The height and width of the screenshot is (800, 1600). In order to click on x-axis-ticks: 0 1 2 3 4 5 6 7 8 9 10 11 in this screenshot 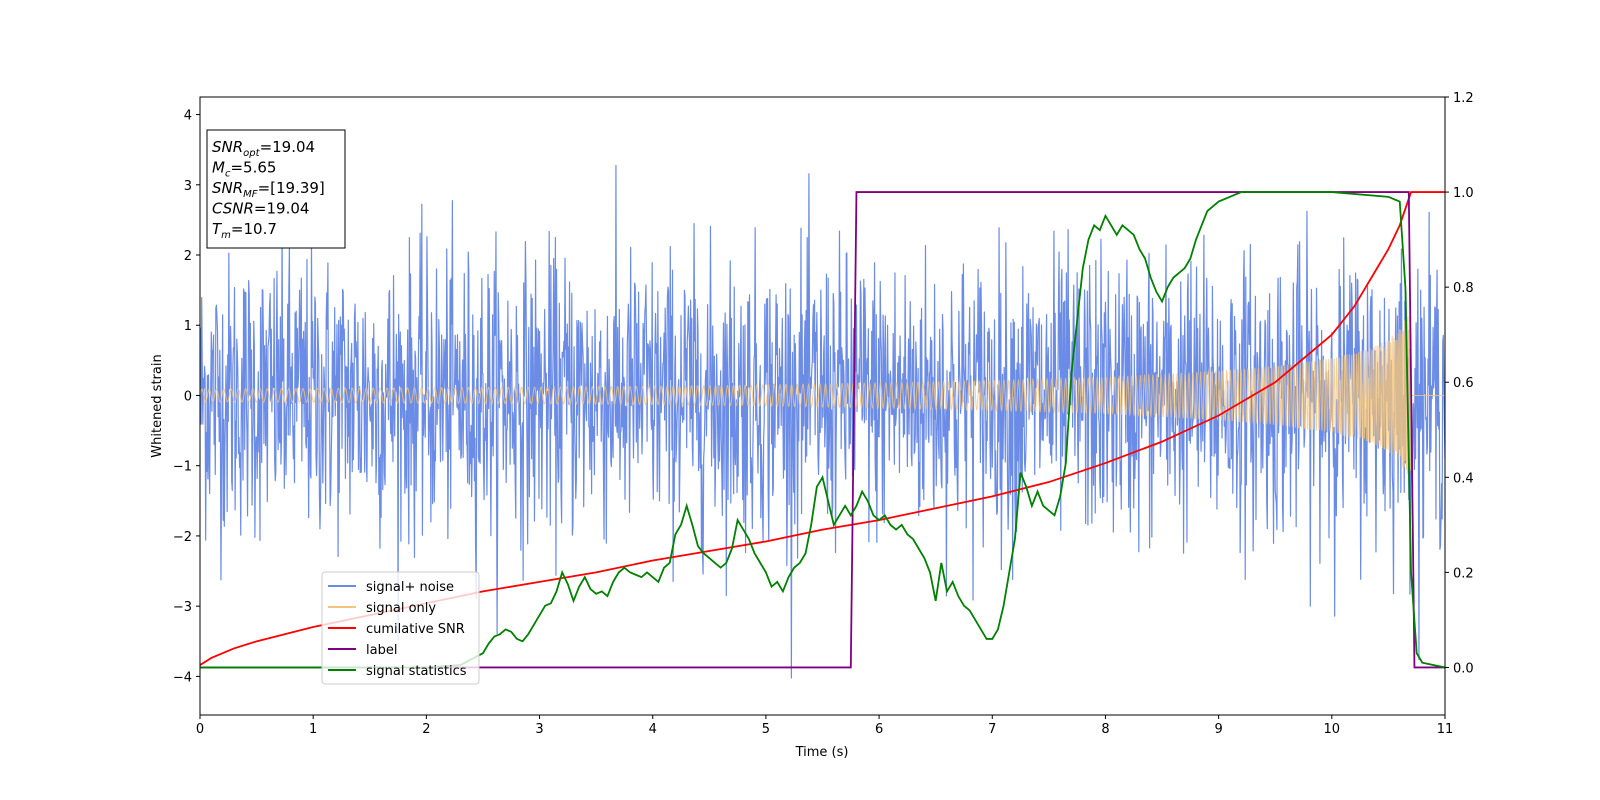, I will do `click(824, 726)`.